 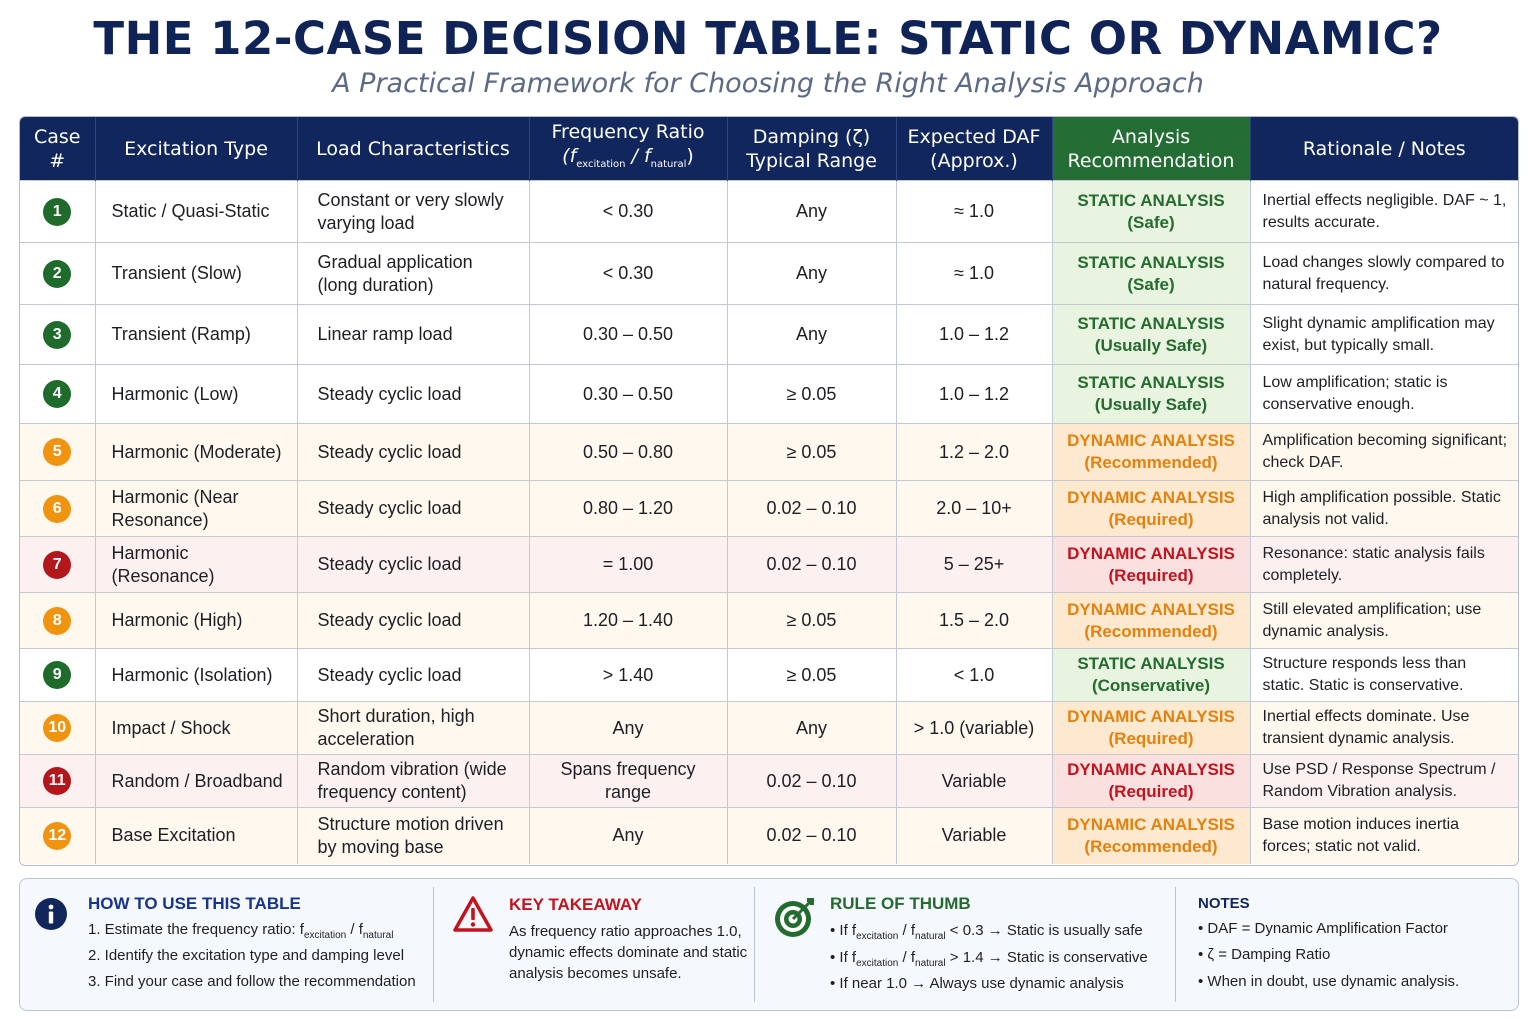 What do you see at coordinates (974, 728) in the screenshot?
I see `daf-cell: > 1.0 (variable)` at bounding box center [974, 728].